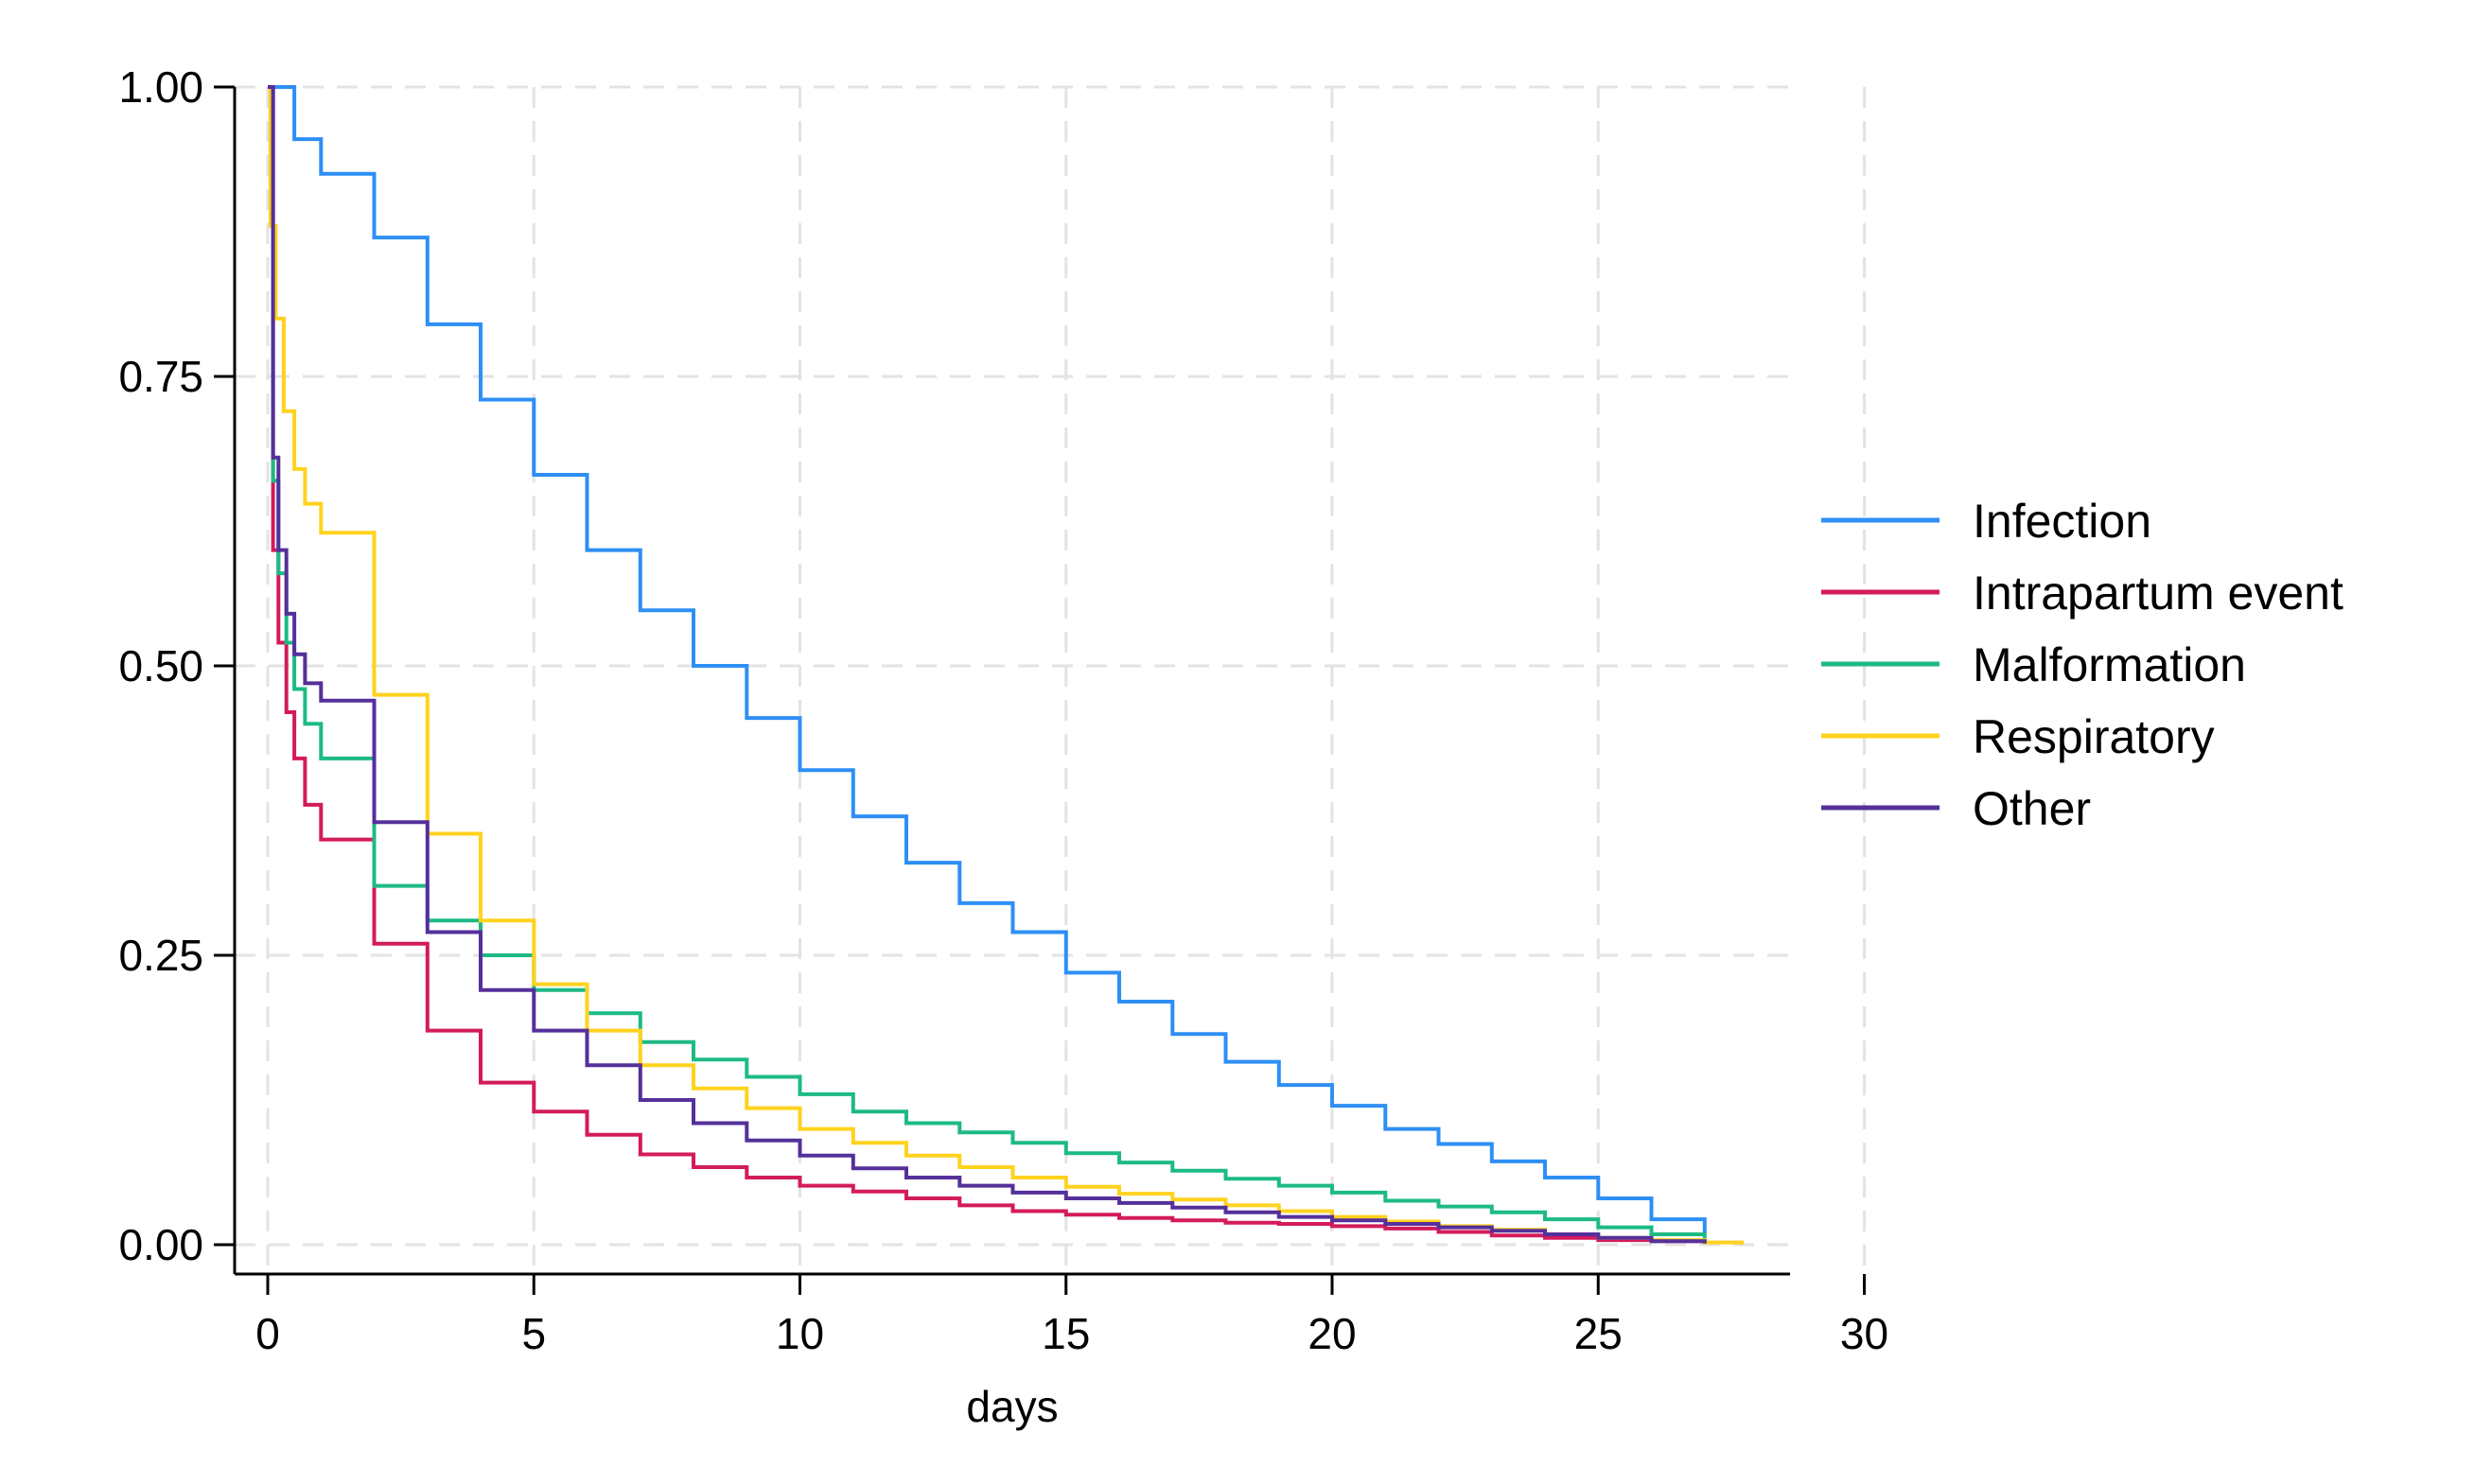  Describe the element at coordinates (160, 1244) in the screenshot. I see `y-tick-label: 0.00` at that location.